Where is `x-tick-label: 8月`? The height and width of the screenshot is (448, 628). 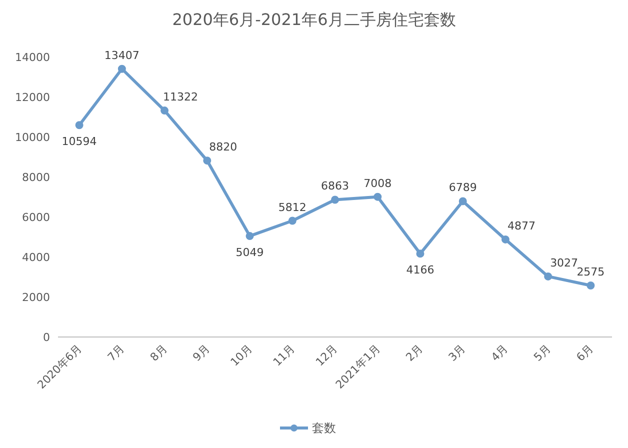
x-tick-label: 8月 is located at coordinates (159, 353).